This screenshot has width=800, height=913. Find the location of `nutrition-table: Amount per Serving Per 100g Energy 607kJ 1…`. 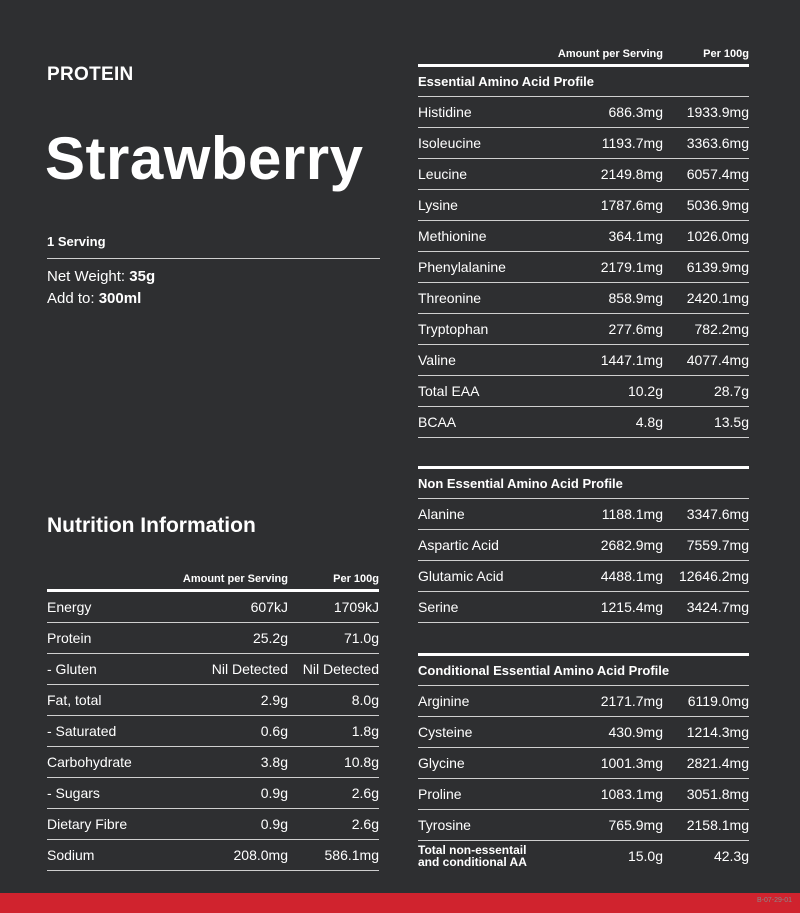

nutrition-table: Amount per Serving Per 100g Energy 607kJ 1… is located at coordinates (213, 720).